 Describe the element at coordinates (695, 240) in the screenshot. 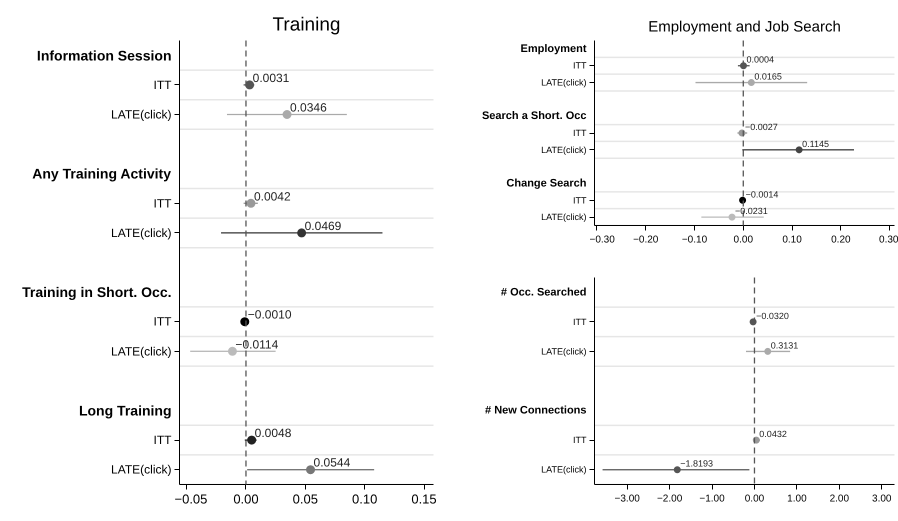

I see `x-tick-label: −0.10` at that location.